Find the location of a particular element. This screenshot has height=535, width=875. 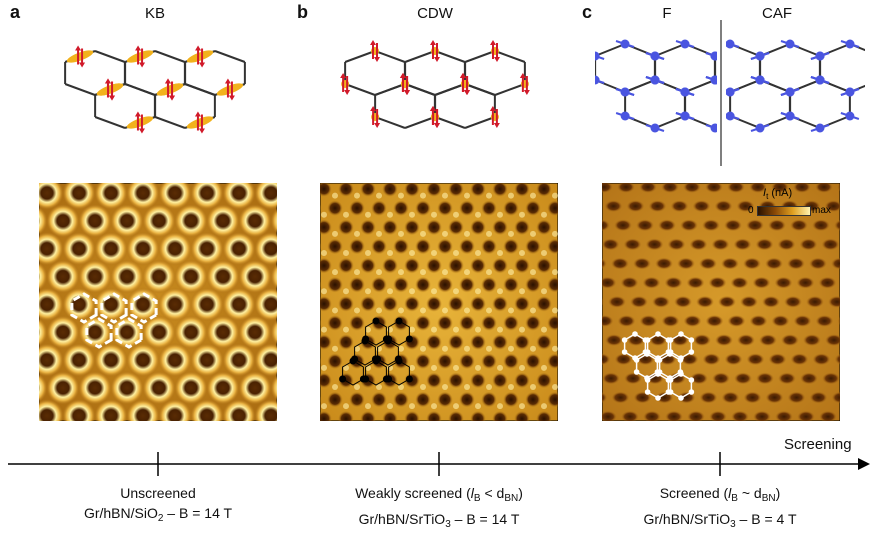

caption-a-scenario: Unscreened is located at coordinates (158, 493).